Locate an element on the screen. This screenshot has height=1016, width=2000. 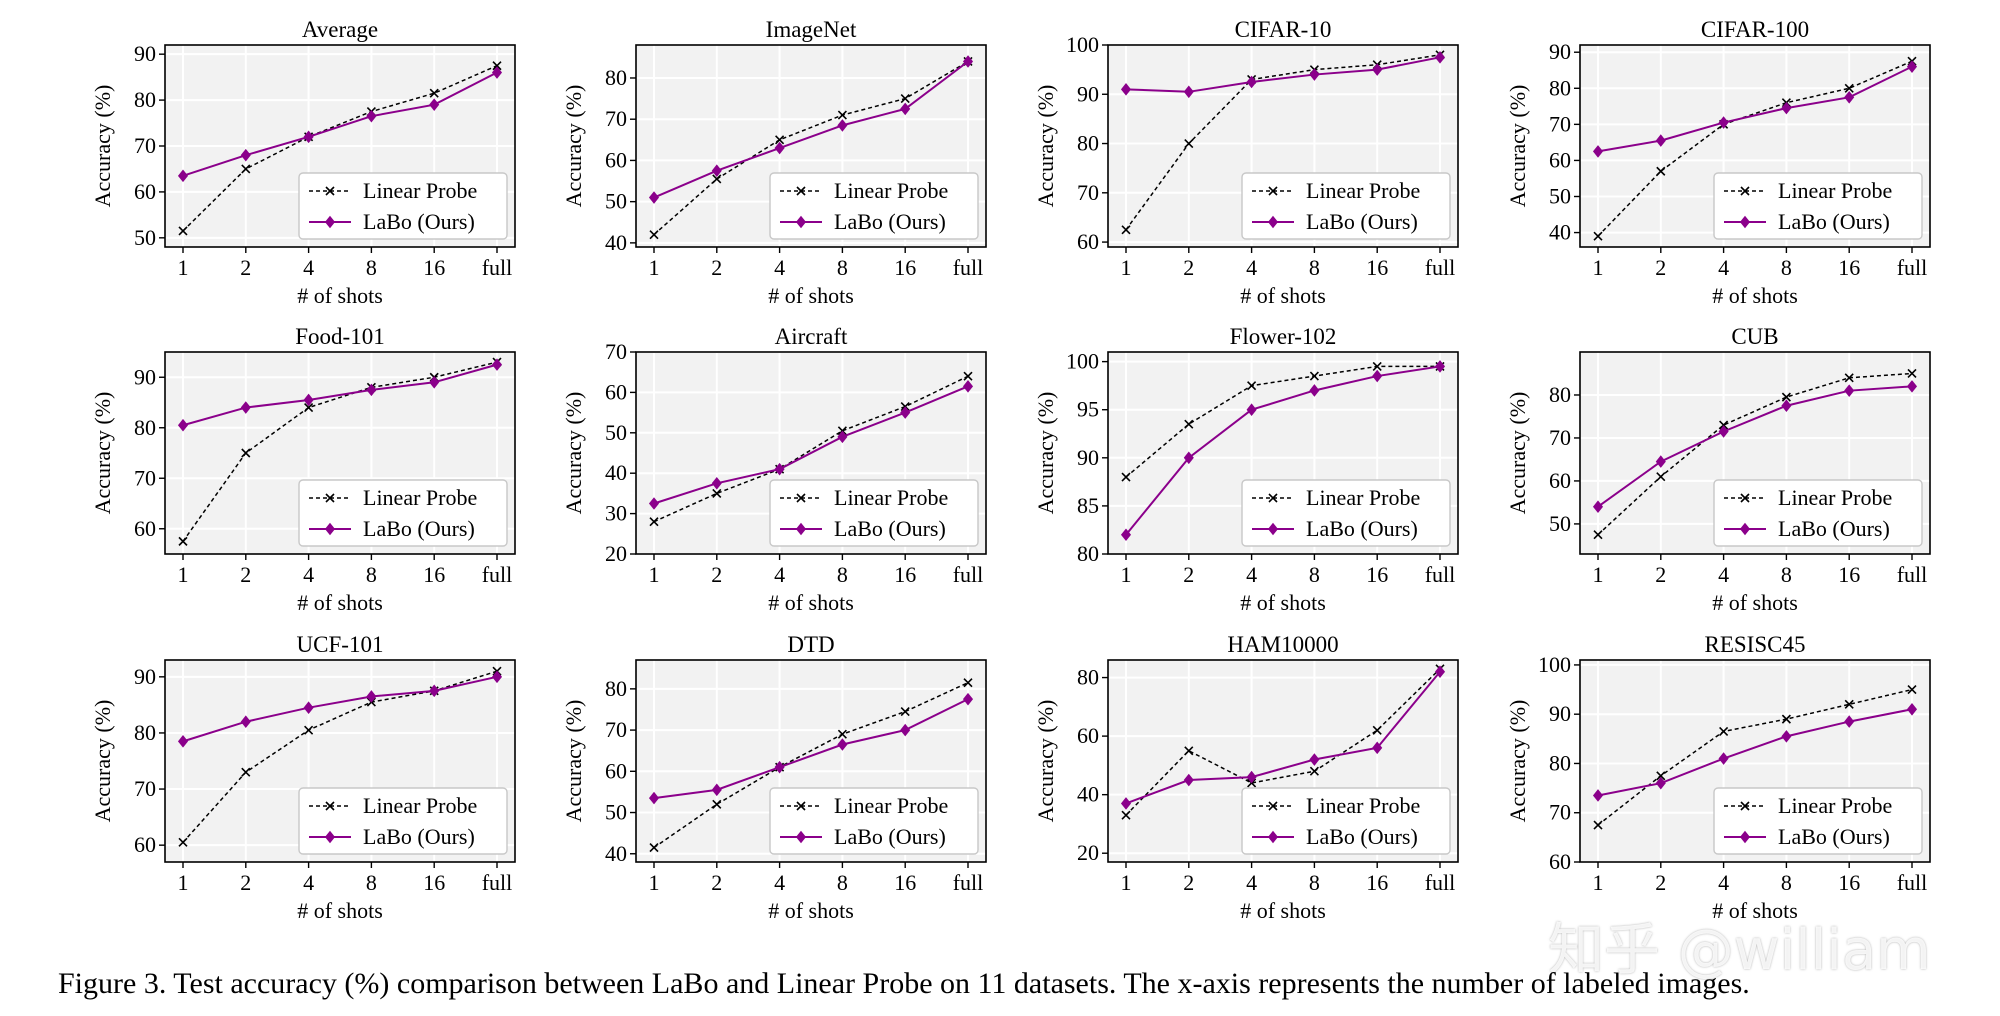
legend: Linear Probe LaBo (Ours) is located at coordinates (1346, 206).